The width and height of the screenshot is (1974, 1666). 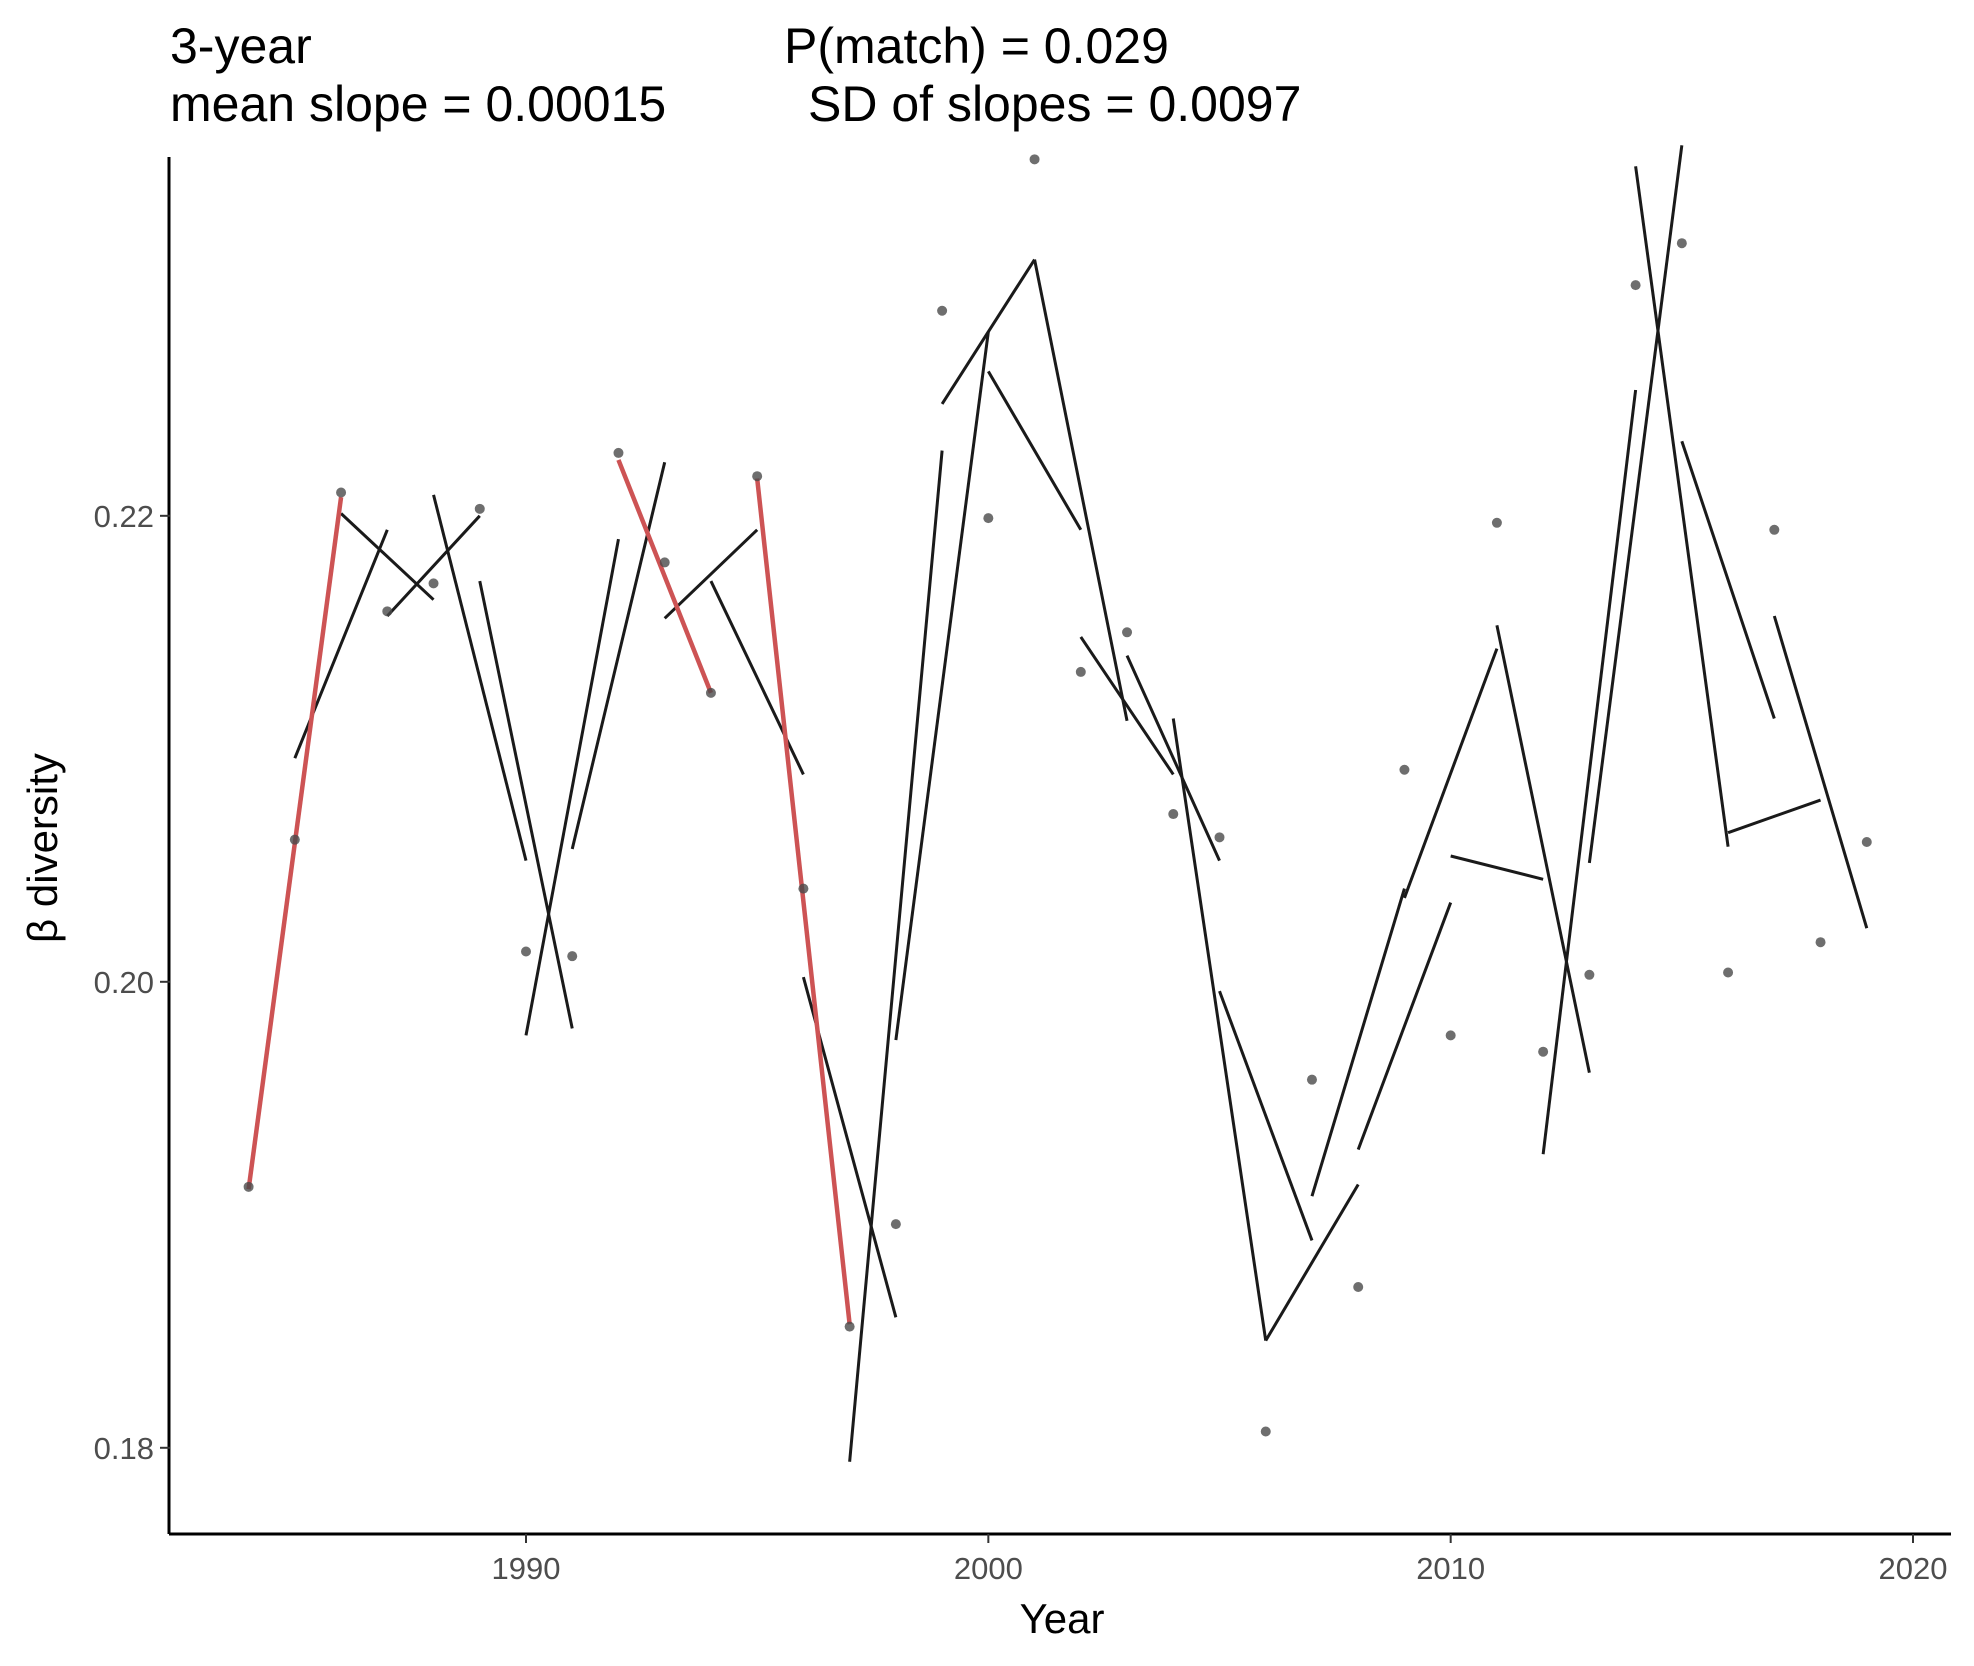 What do you see at coordinates (124, 516) in the screenshot?
I see `y-tick-label: 0.22` at bounding box center [124, 516].